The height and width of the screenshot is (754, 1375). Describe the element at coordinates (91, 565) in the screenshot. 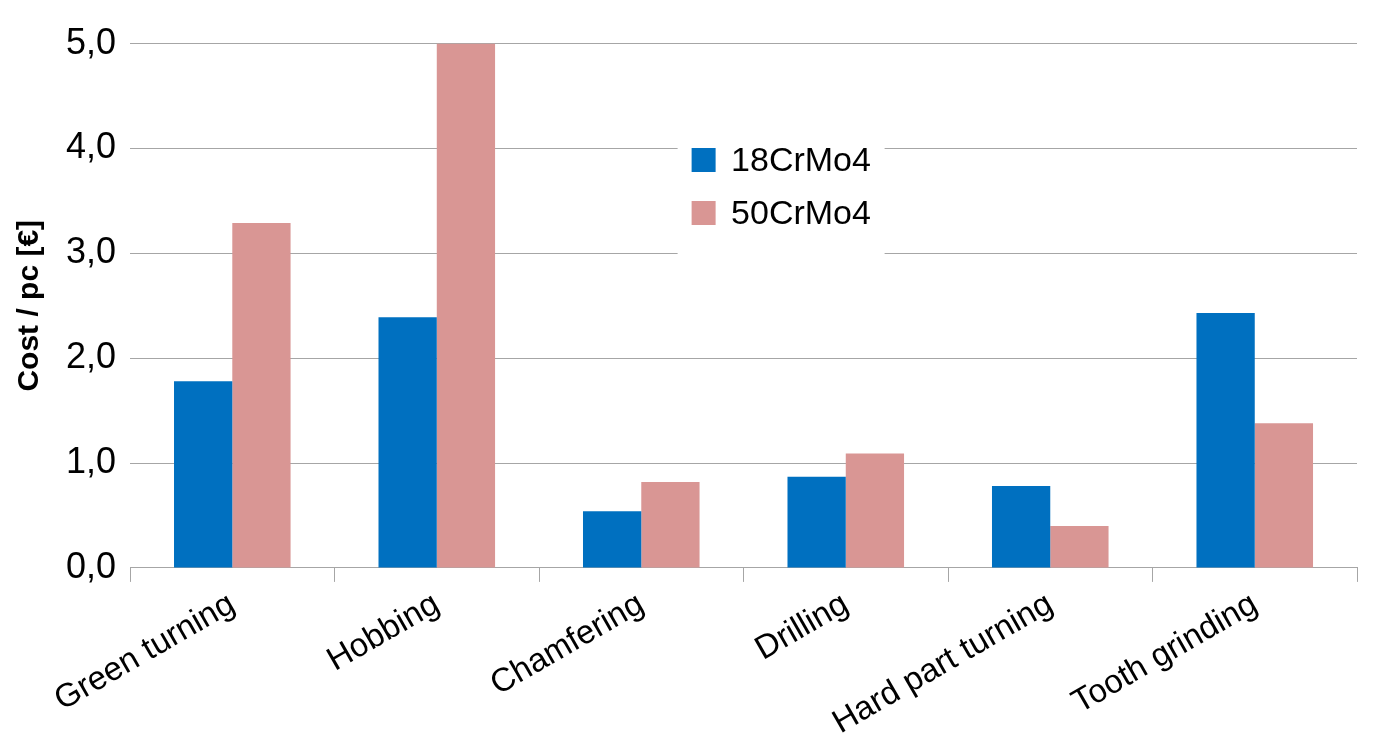

I see `y-tick-label: 0,0` at that location.